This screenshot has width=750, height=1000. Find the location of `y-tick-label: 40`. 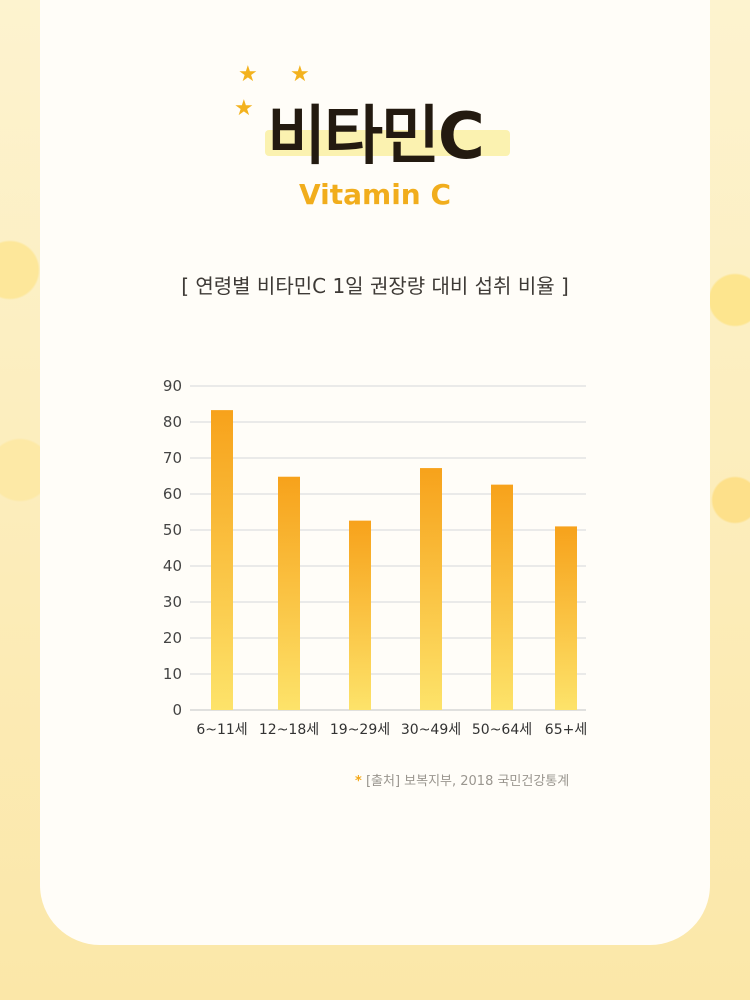

y-tick-label: 40 is located at coordinates (172, 566).